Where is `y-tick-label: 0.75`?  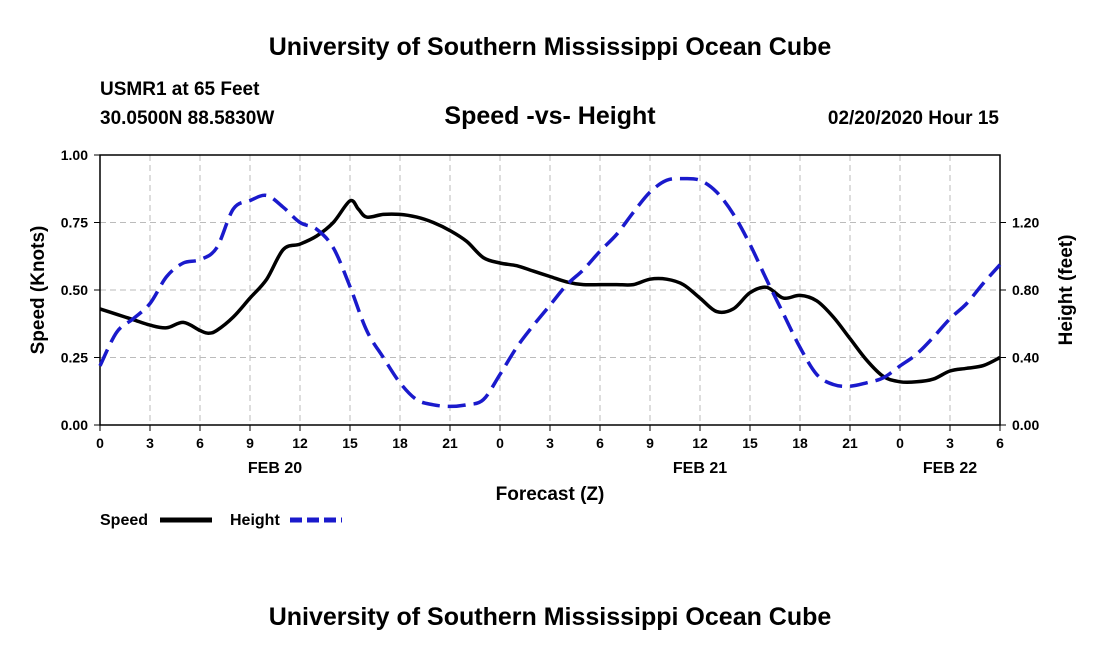
y-tick-label: 0.75 is located at coordinates (74, 223).